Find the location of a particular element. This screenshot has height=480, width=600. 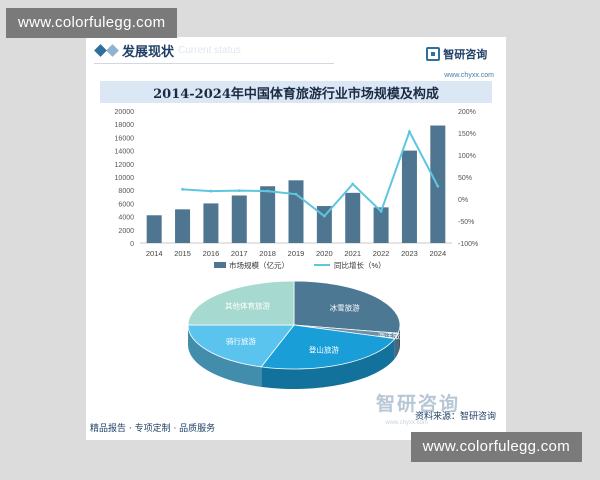

x-tick-label: 2016 is located at coordinates (211, 253).